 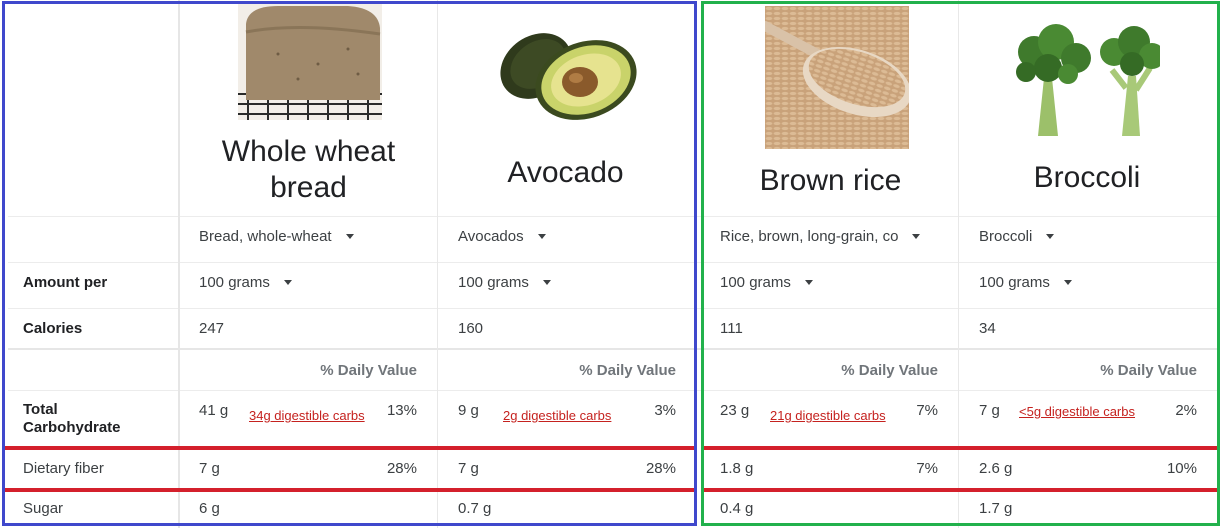 I want to click on variant-dropdown-3: Rice, brown, long-grain, co, so click(x=820, y=236).